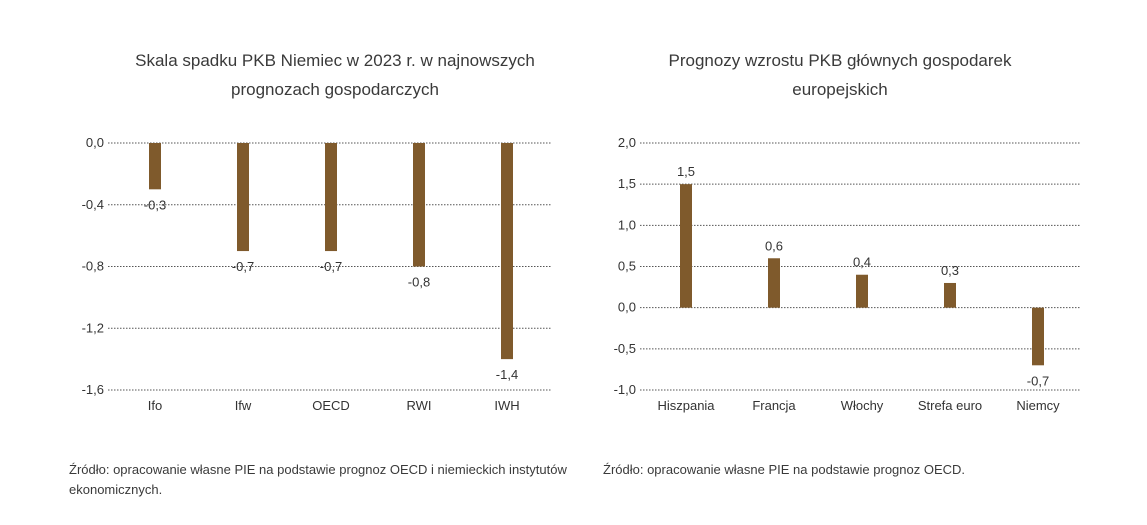 This screenshot has height=525, width=1147. Describe the element at coordinates (93, 266) in the screenshot. I see `y-tick-label: -0,8` at that location.